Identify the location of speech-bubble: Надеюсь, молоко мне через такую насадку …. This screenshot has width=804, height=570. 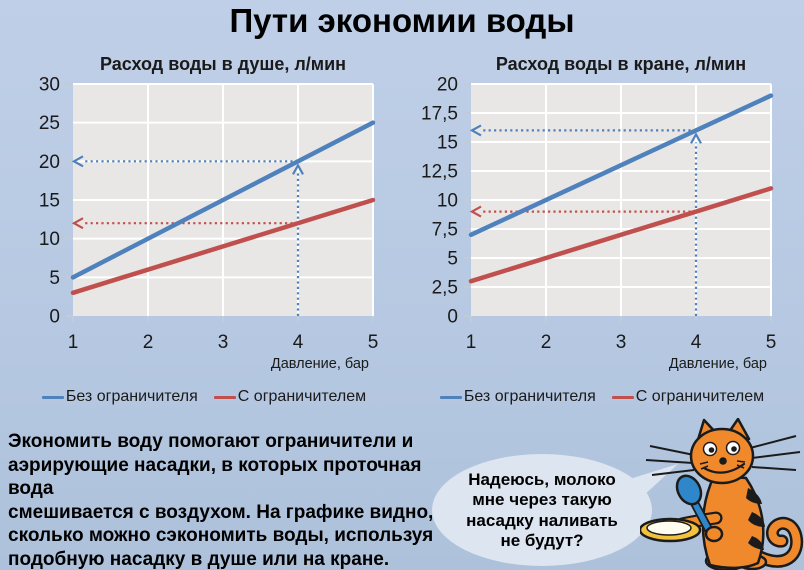
(554, 509).